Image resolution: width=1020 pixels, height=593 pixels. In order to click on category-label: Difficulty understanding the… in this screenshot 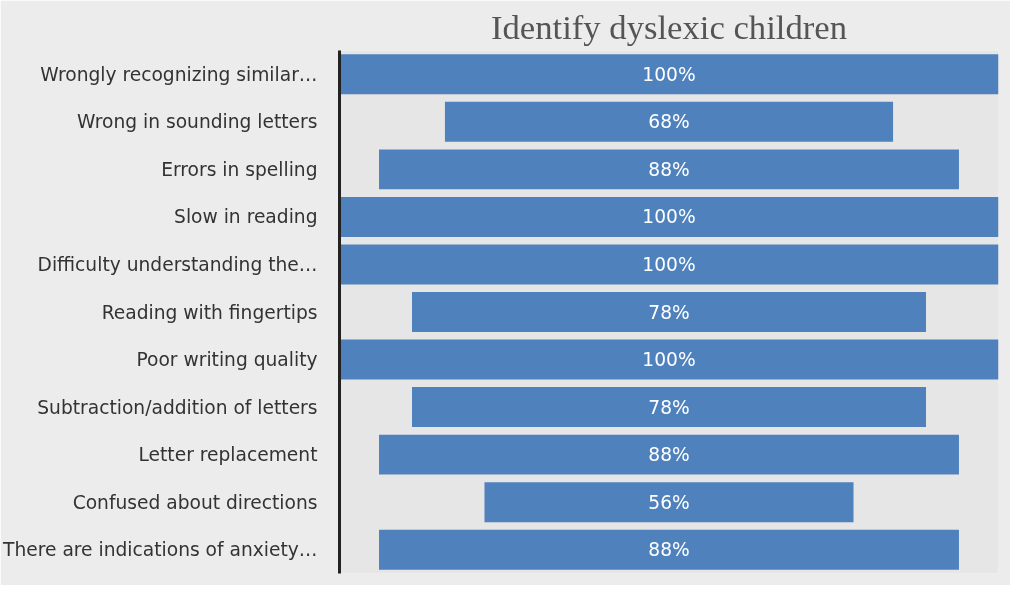, I will do `click(177, 264)`.